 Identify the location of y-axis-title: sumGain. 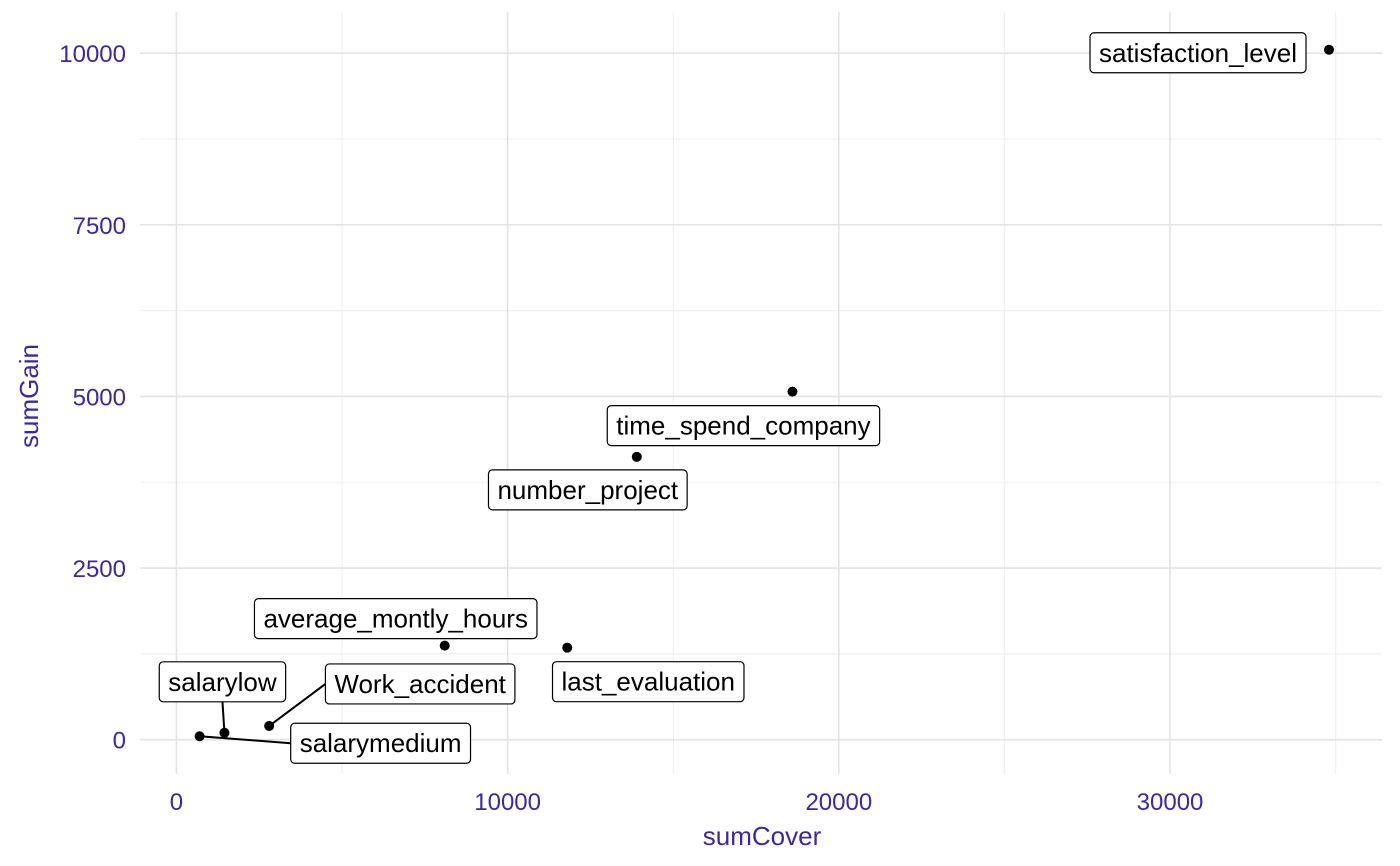
(29, 396).